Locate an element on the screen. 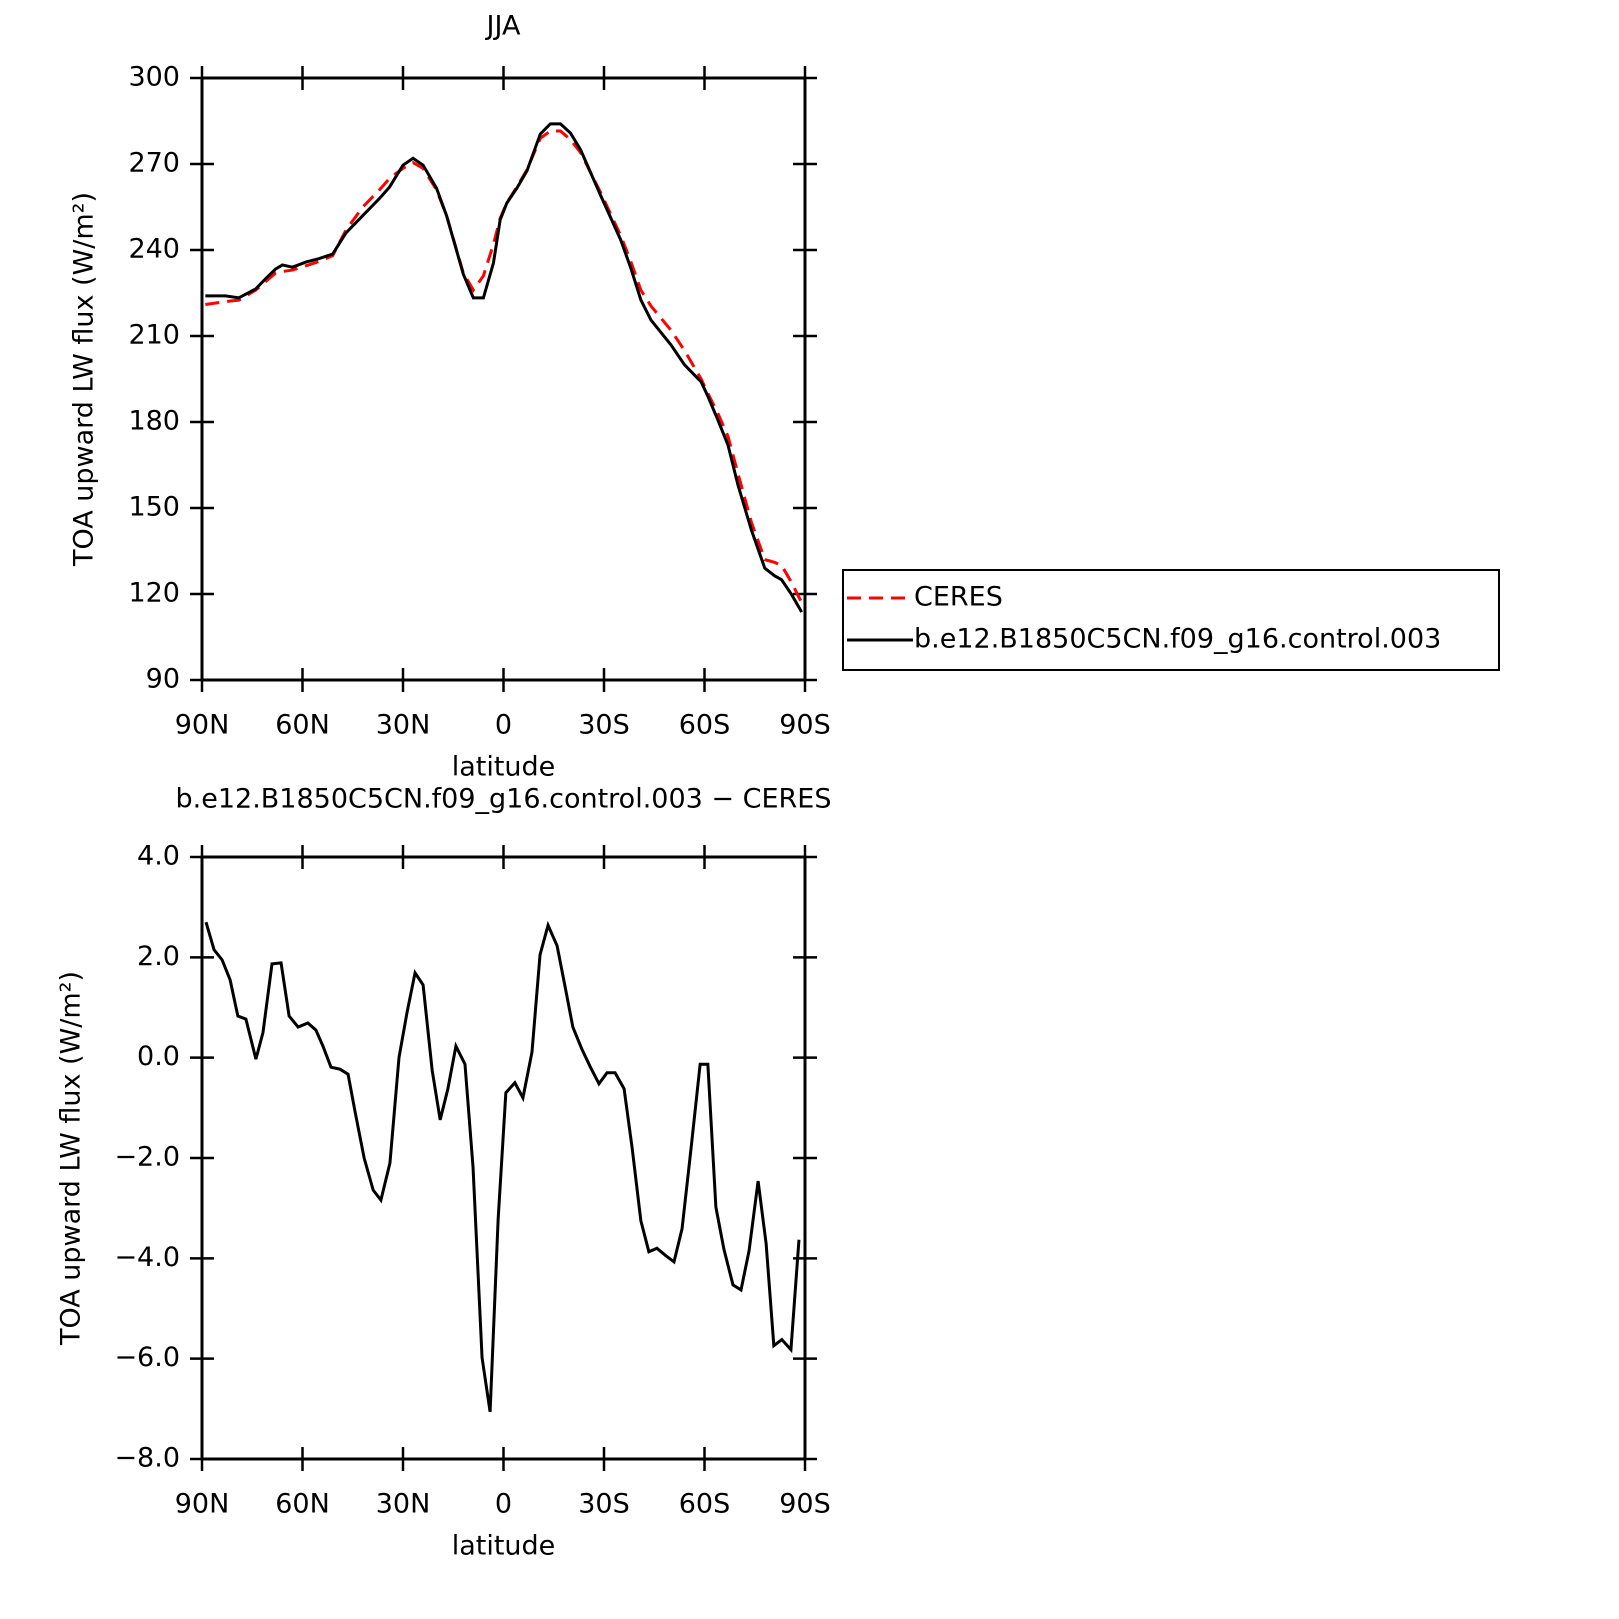 The width and height of the screenshot is (1619, 1619). y-tick-label: 2.0 is located at coordinates (158, 956).